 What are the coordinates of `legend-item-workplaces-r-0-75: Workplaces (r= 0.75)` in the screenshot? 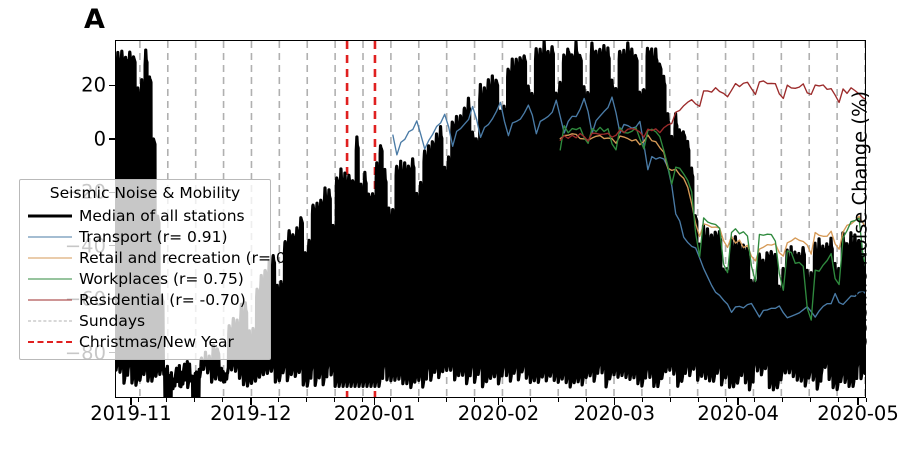 It's located at (145, 279).